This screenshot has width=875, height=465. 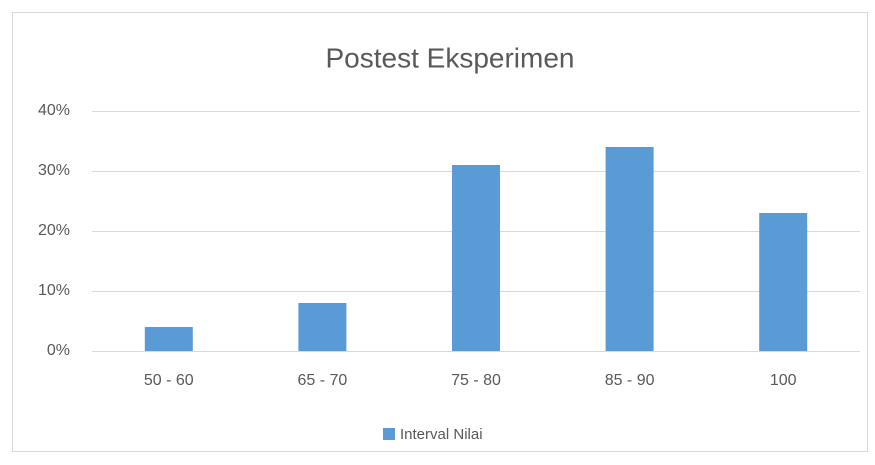 I want to click on y-tick-label: 10%, so click(x=54, y=290).